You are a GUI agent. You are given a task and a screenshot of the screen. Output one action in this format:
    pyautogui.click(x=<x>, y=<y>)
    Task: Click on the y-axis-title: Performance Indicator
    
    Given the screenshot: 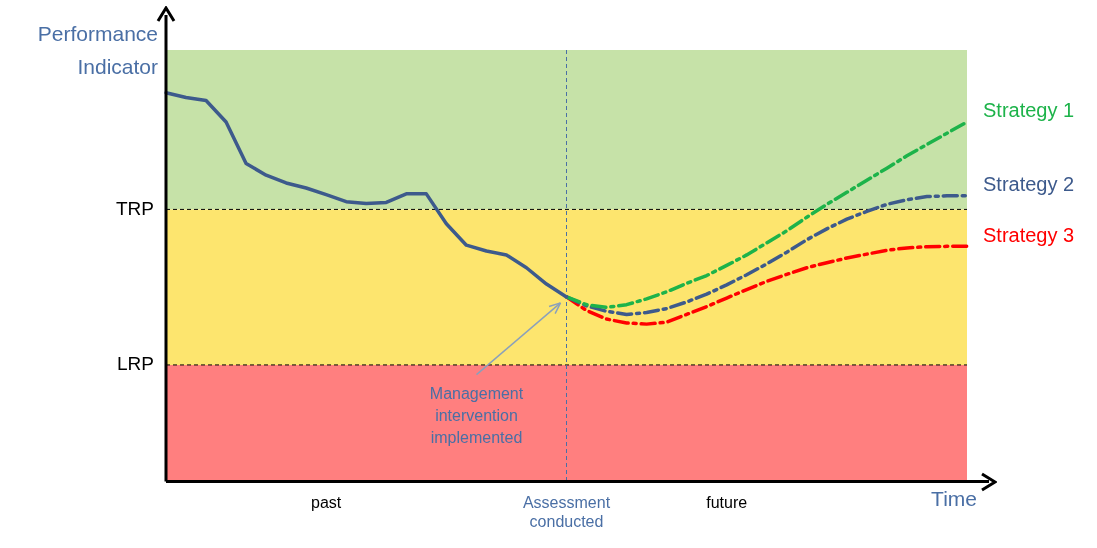 What is the action you would take?
    pyautogui.click(x=97, y=49)
    